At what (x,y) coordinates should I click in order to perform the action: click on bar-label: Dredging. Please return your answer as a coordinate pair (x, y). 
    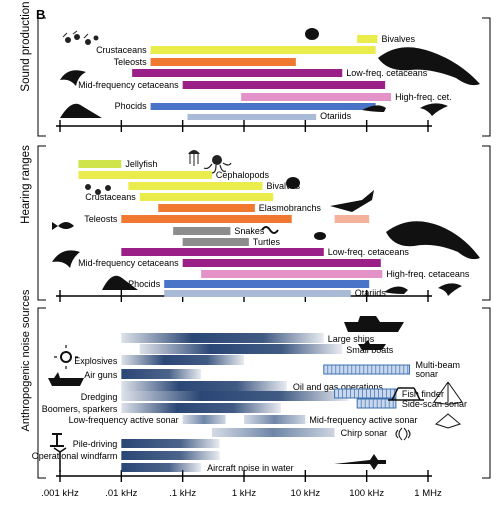
    Looking at the image, I should click on (99, 397).